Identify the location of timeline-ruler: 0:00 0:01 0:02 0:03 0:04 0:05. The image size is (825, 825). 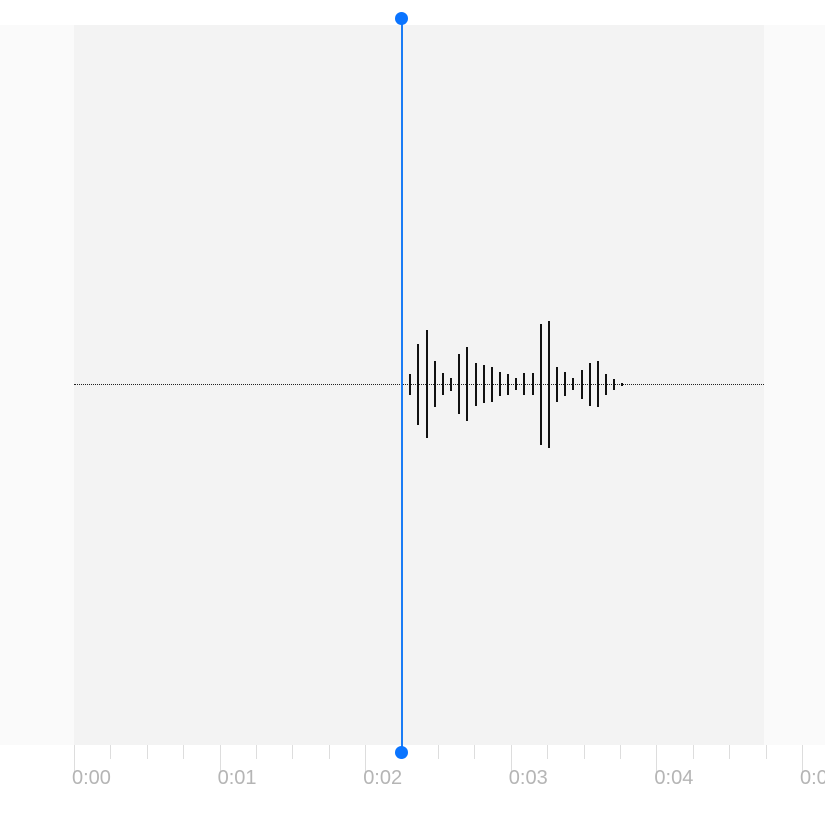
(412, 785).